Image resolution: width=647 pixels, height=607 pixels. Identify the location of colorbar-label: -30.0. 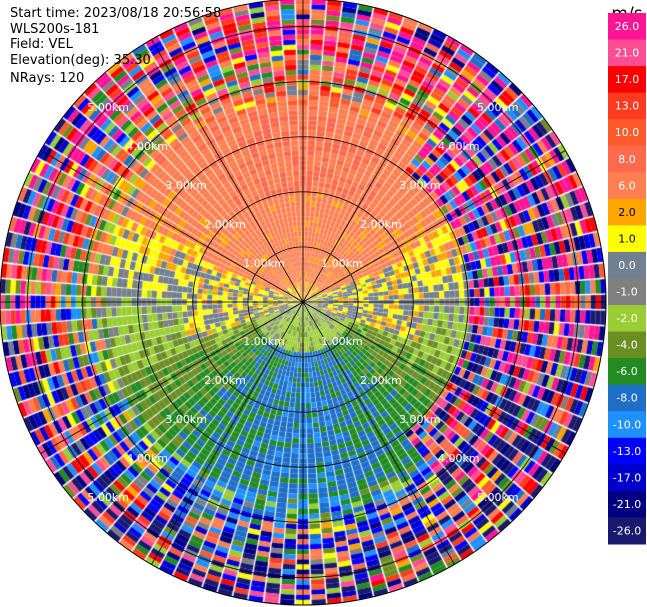
(627, 557).